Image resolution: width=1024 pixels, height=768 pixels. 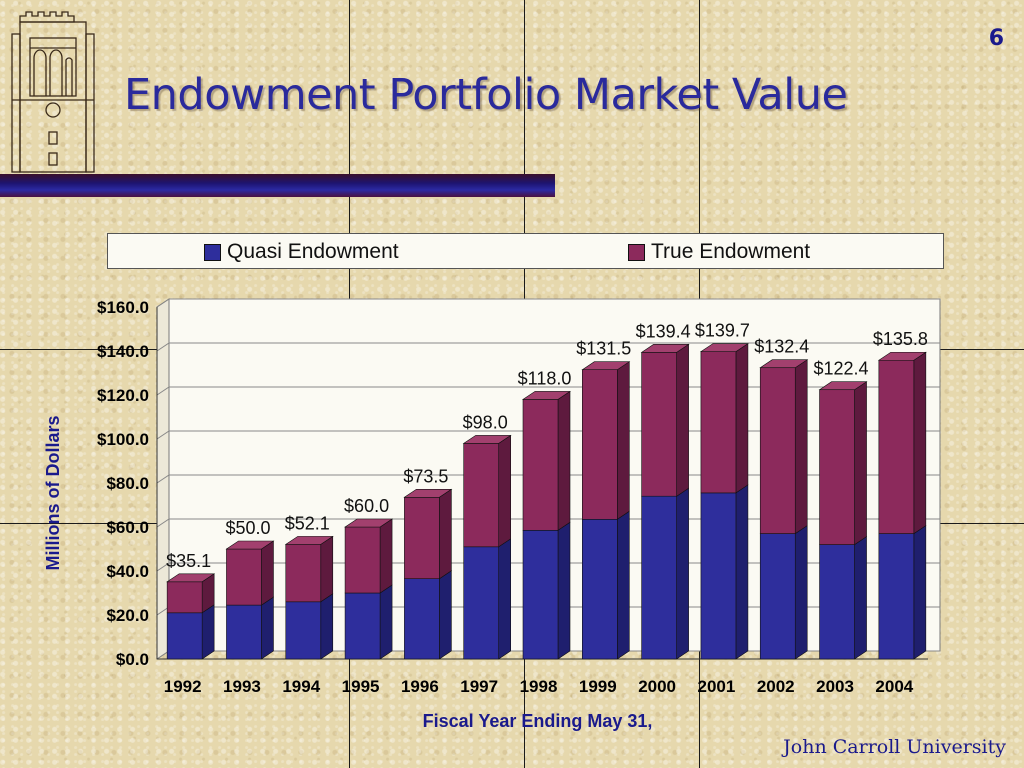 I want to click on bar-true-2004, so click(x=896, y=446).